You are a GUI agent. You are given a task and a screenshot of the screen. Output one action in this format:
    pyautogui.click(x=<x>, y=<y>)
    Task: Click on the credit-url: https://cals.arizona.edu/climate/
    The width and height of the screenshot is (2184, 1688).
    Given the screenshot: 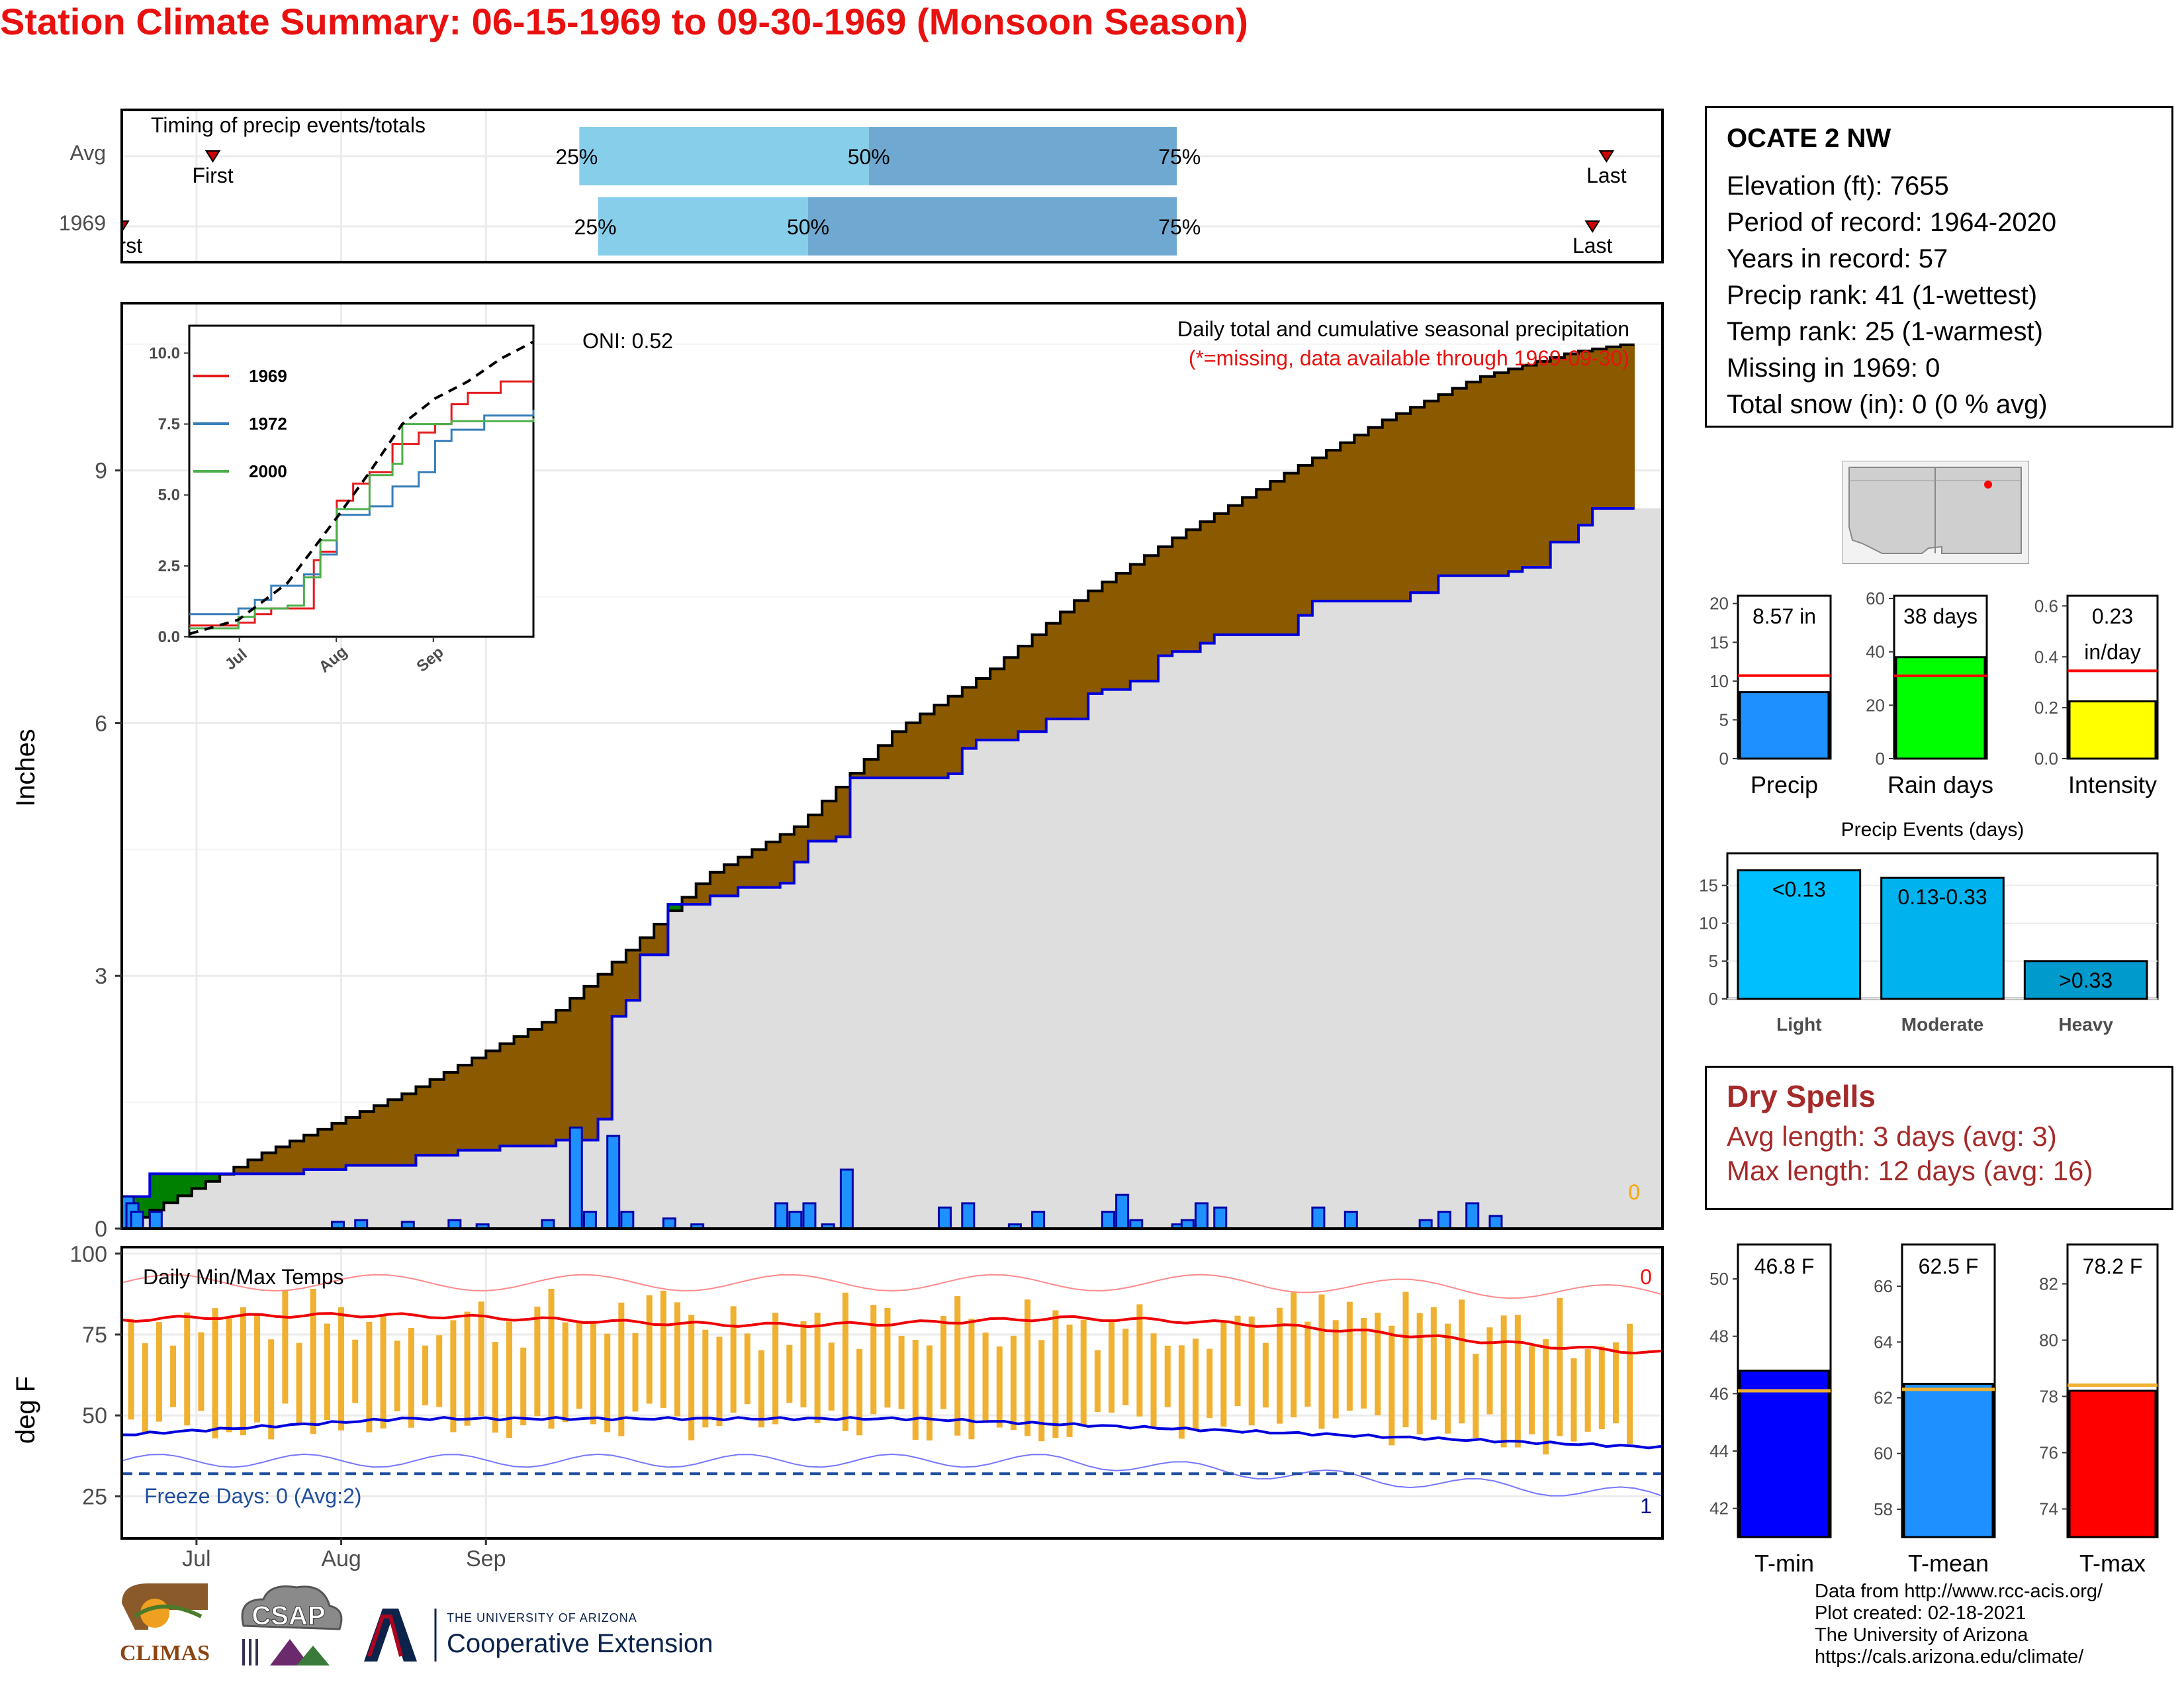 What is the action you would take?
    pyautogui.click(x=1949, y=1656)
    